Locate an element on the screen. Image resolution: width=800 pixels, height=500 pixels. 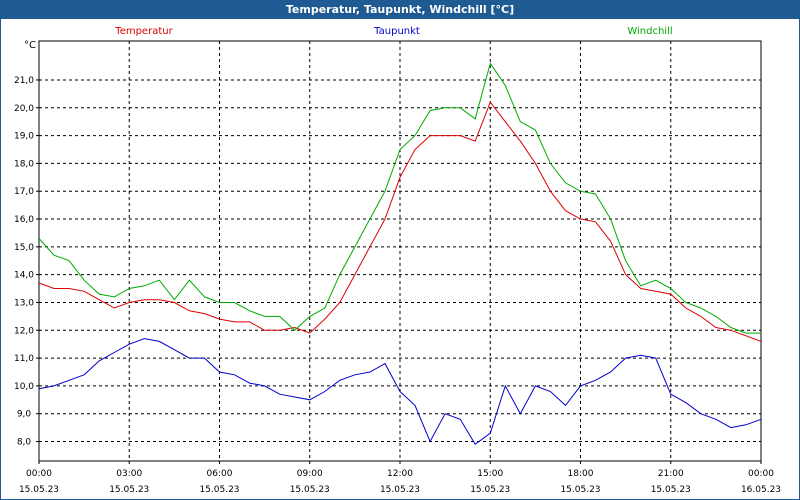
x-tick-time: 03:00 is located at coordinates (129, 474).